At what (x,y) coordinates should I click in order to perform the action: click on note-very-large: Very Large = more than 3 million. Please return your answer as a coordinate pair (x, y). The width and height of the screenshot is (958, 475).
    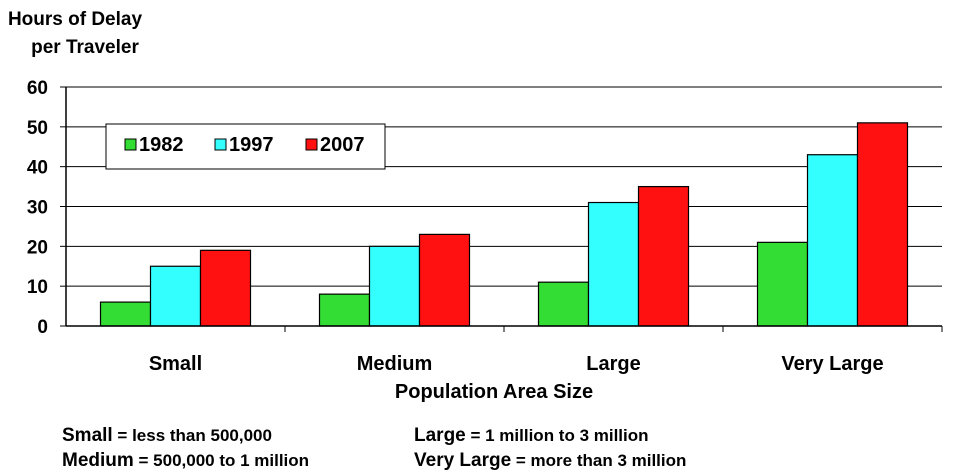
    Looking at the image, I should click on (550, 461).